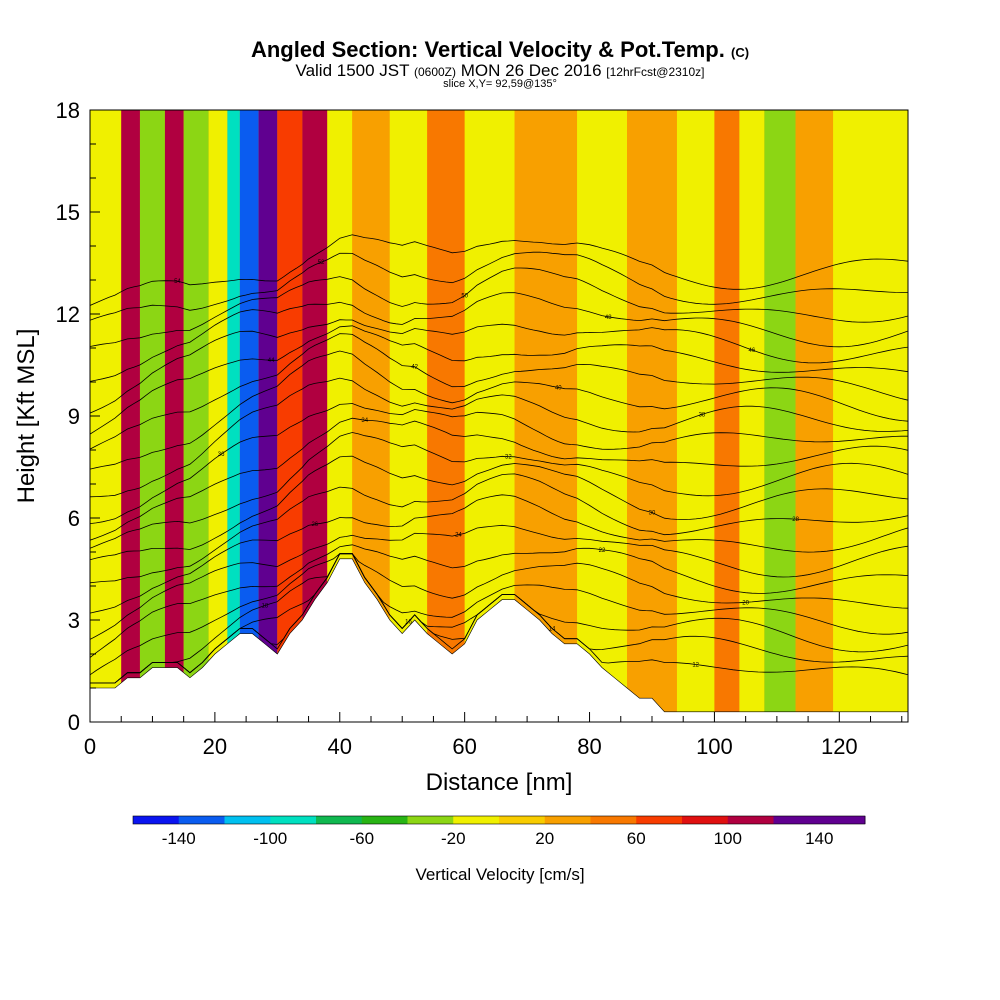 This screenshot has height=1000, width=1000. I want to click on x-tick-label: 0, so click(90, 746).